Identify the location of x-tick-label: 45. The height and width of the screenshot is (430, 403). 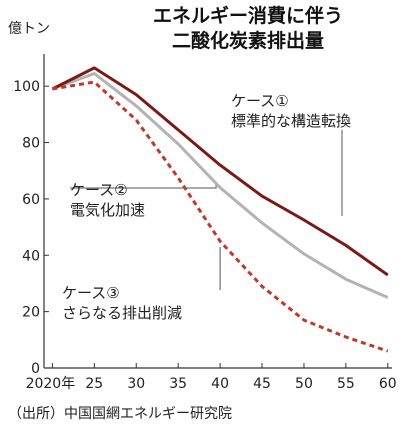
(262, 384).